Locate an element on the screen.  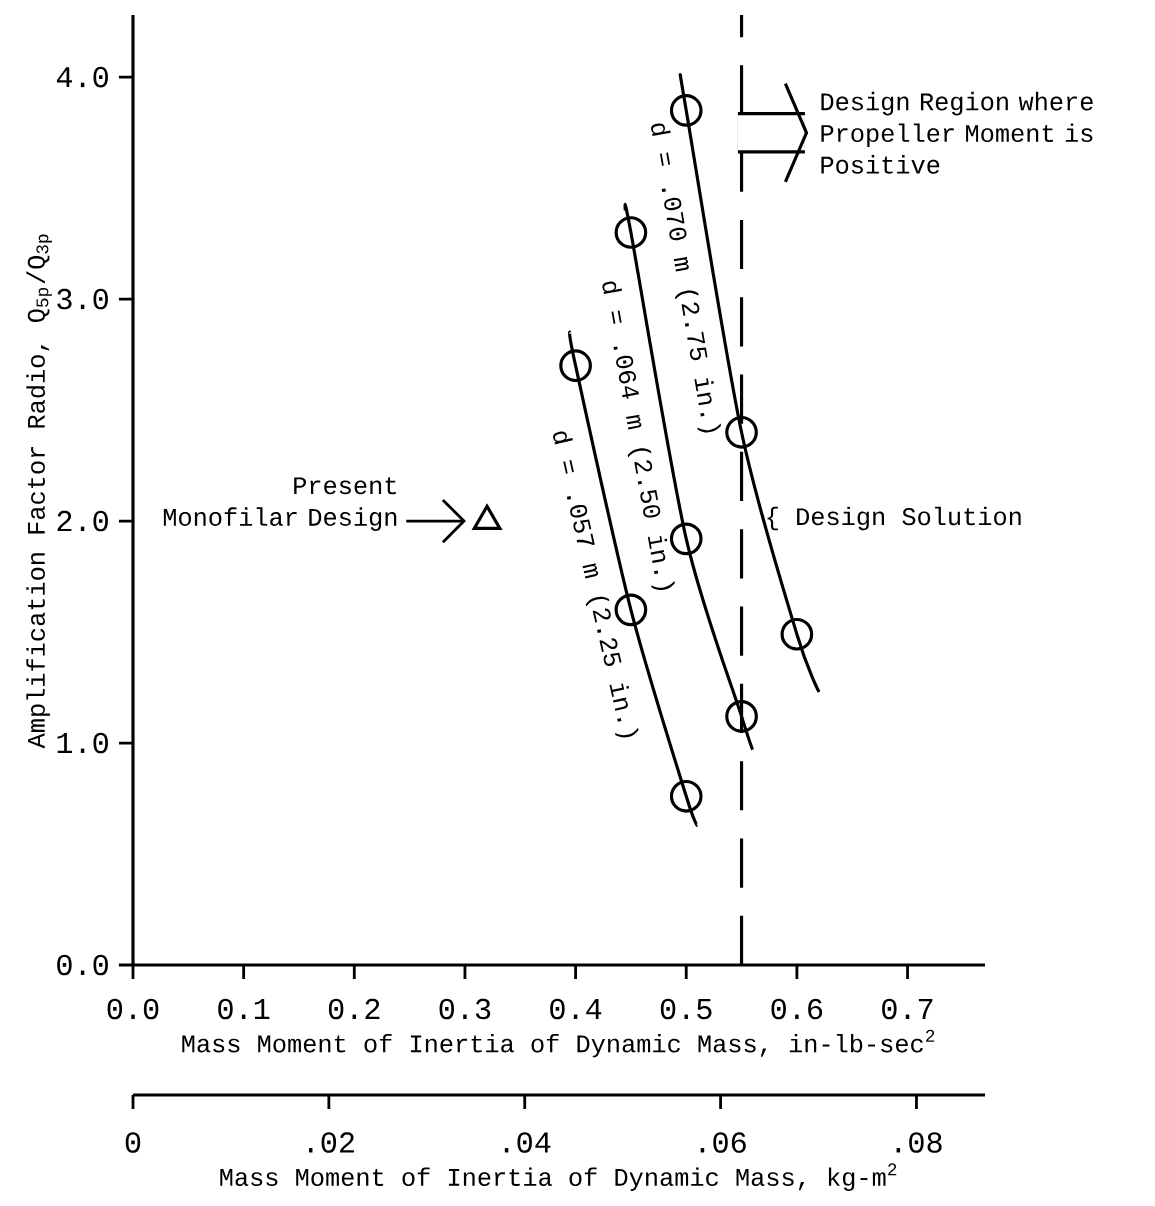
y-tick-label: 0.0 is located at coordinates (82, 965).